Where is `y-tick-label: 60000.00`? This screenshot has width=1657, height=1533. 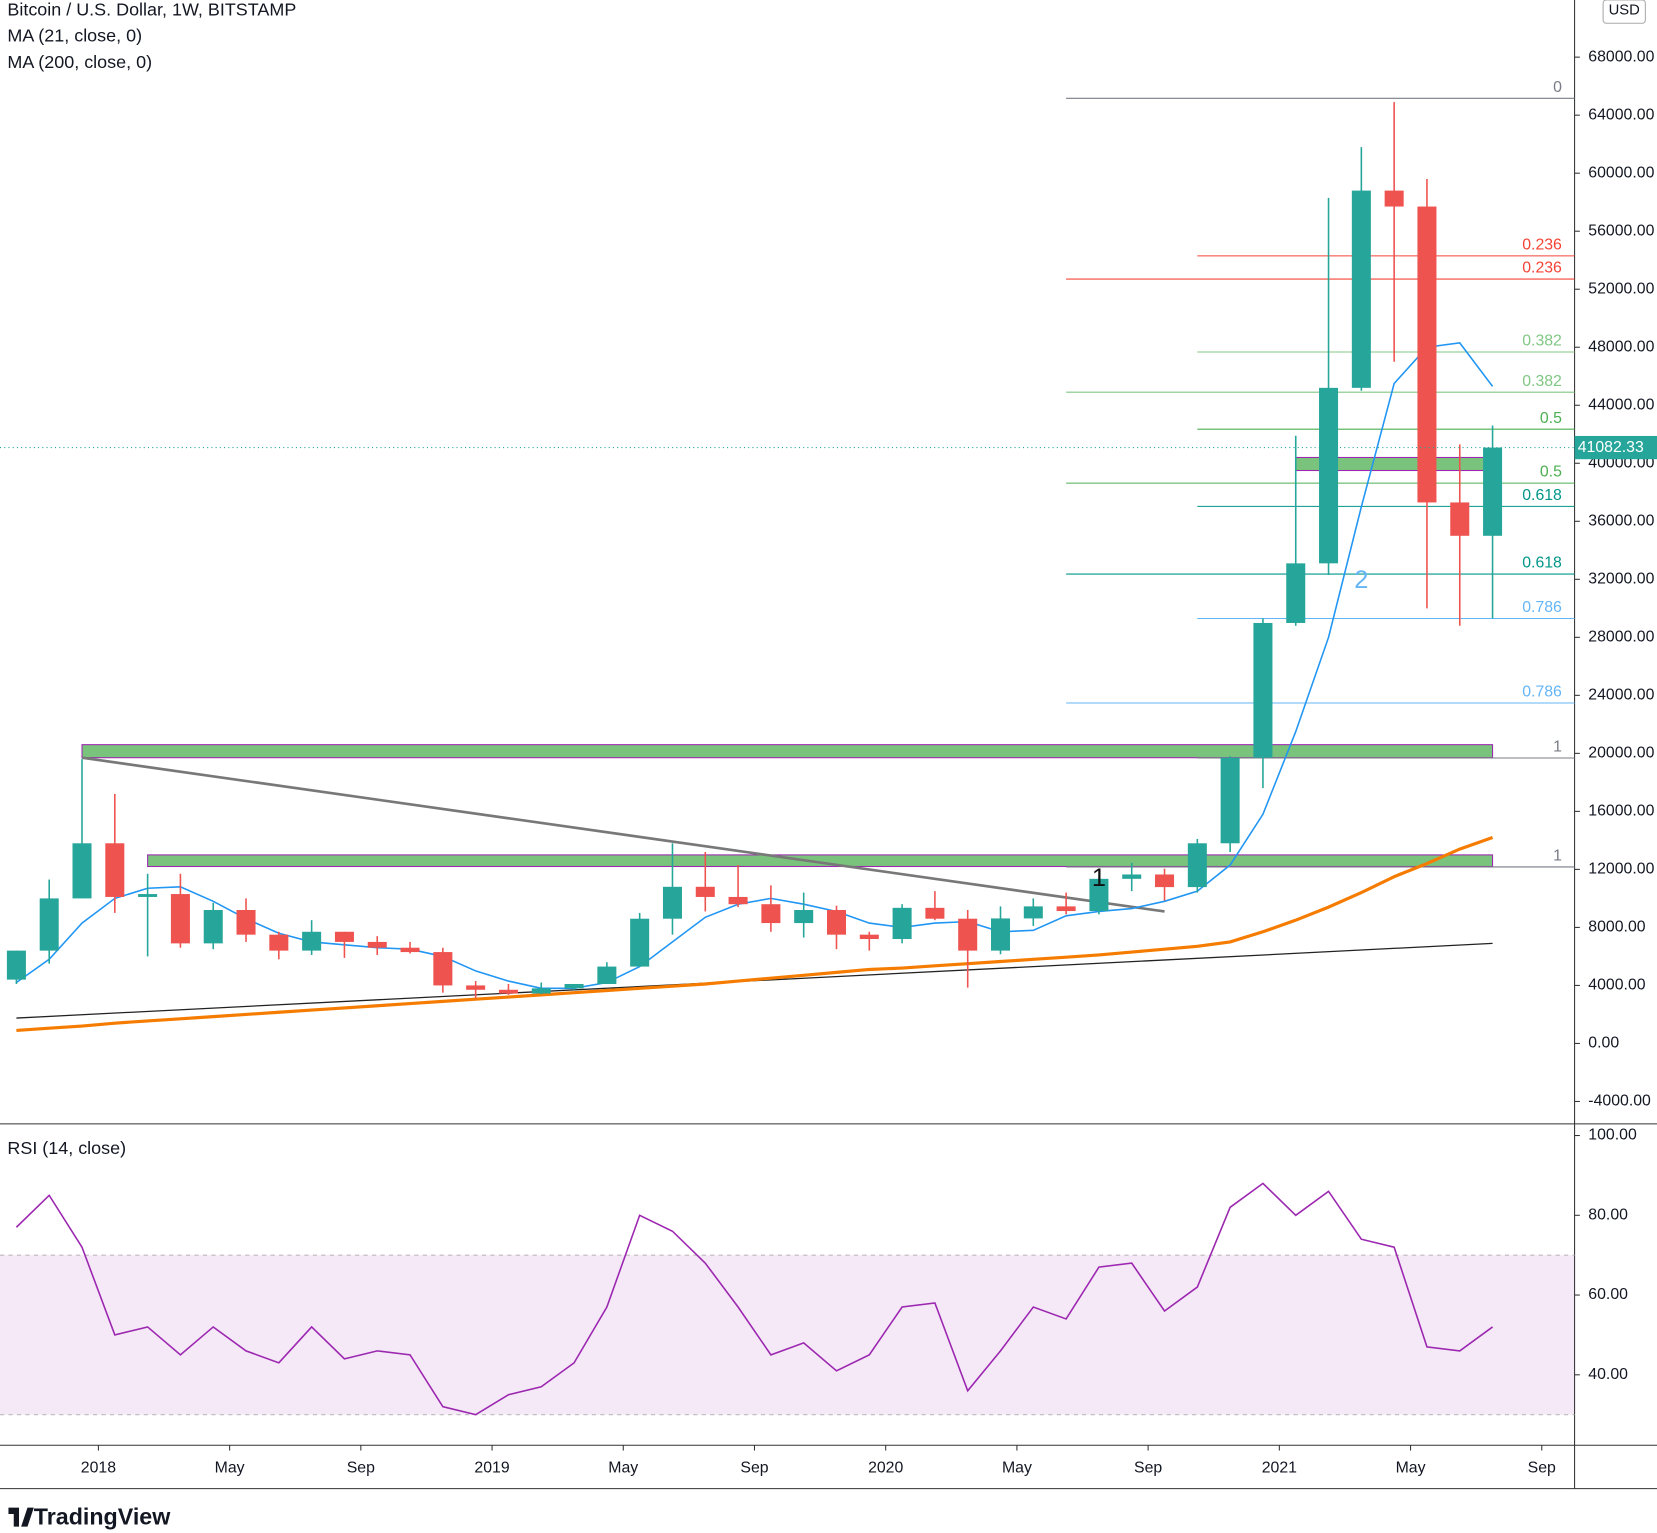 y-tick-label: 60000.00 is located at coordinates (1621, 172).